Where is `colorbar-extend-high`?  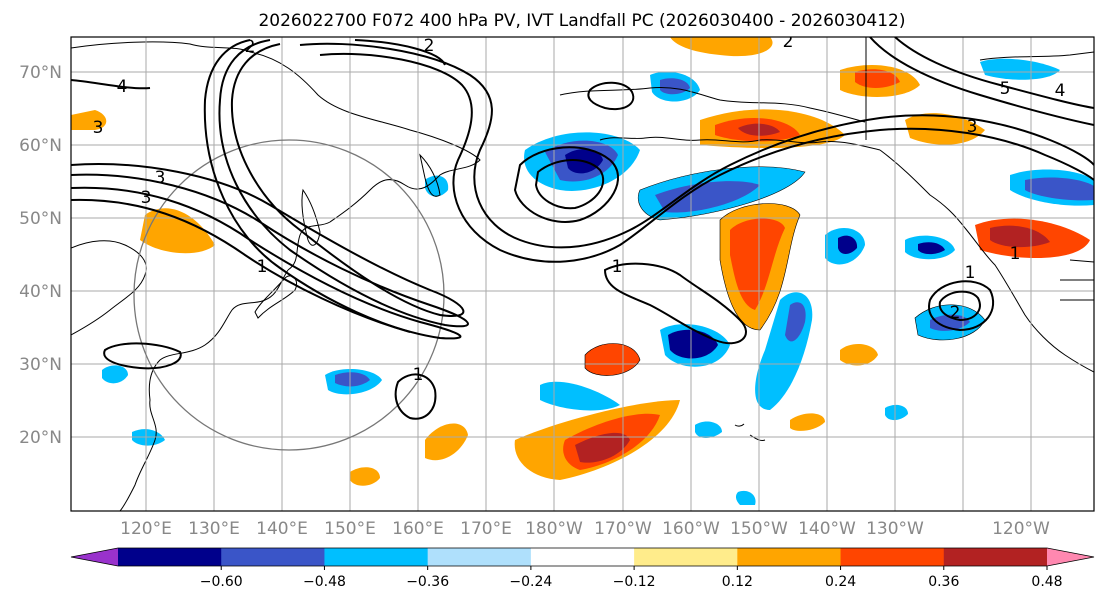 colorbar-extend-high is located at coordinates (1070, 557).